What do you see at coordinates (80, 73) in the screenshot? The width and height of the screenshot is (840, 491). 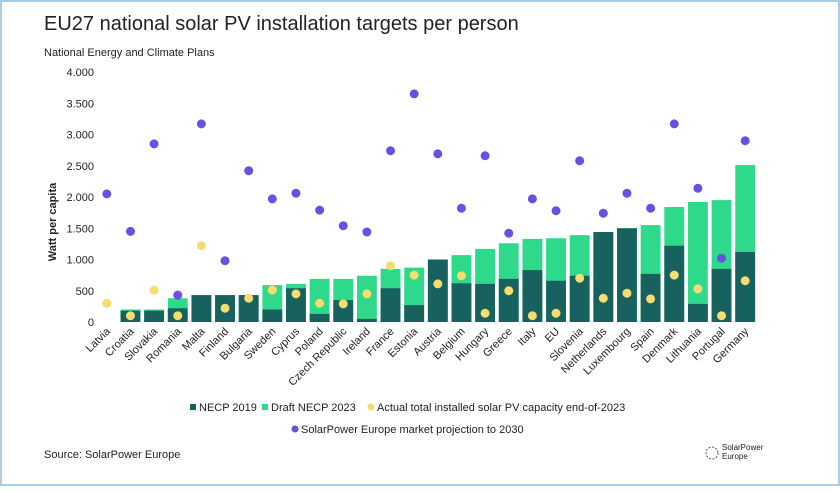 I see `y-tick-label: 4.000` at bounding box center [80, 73].